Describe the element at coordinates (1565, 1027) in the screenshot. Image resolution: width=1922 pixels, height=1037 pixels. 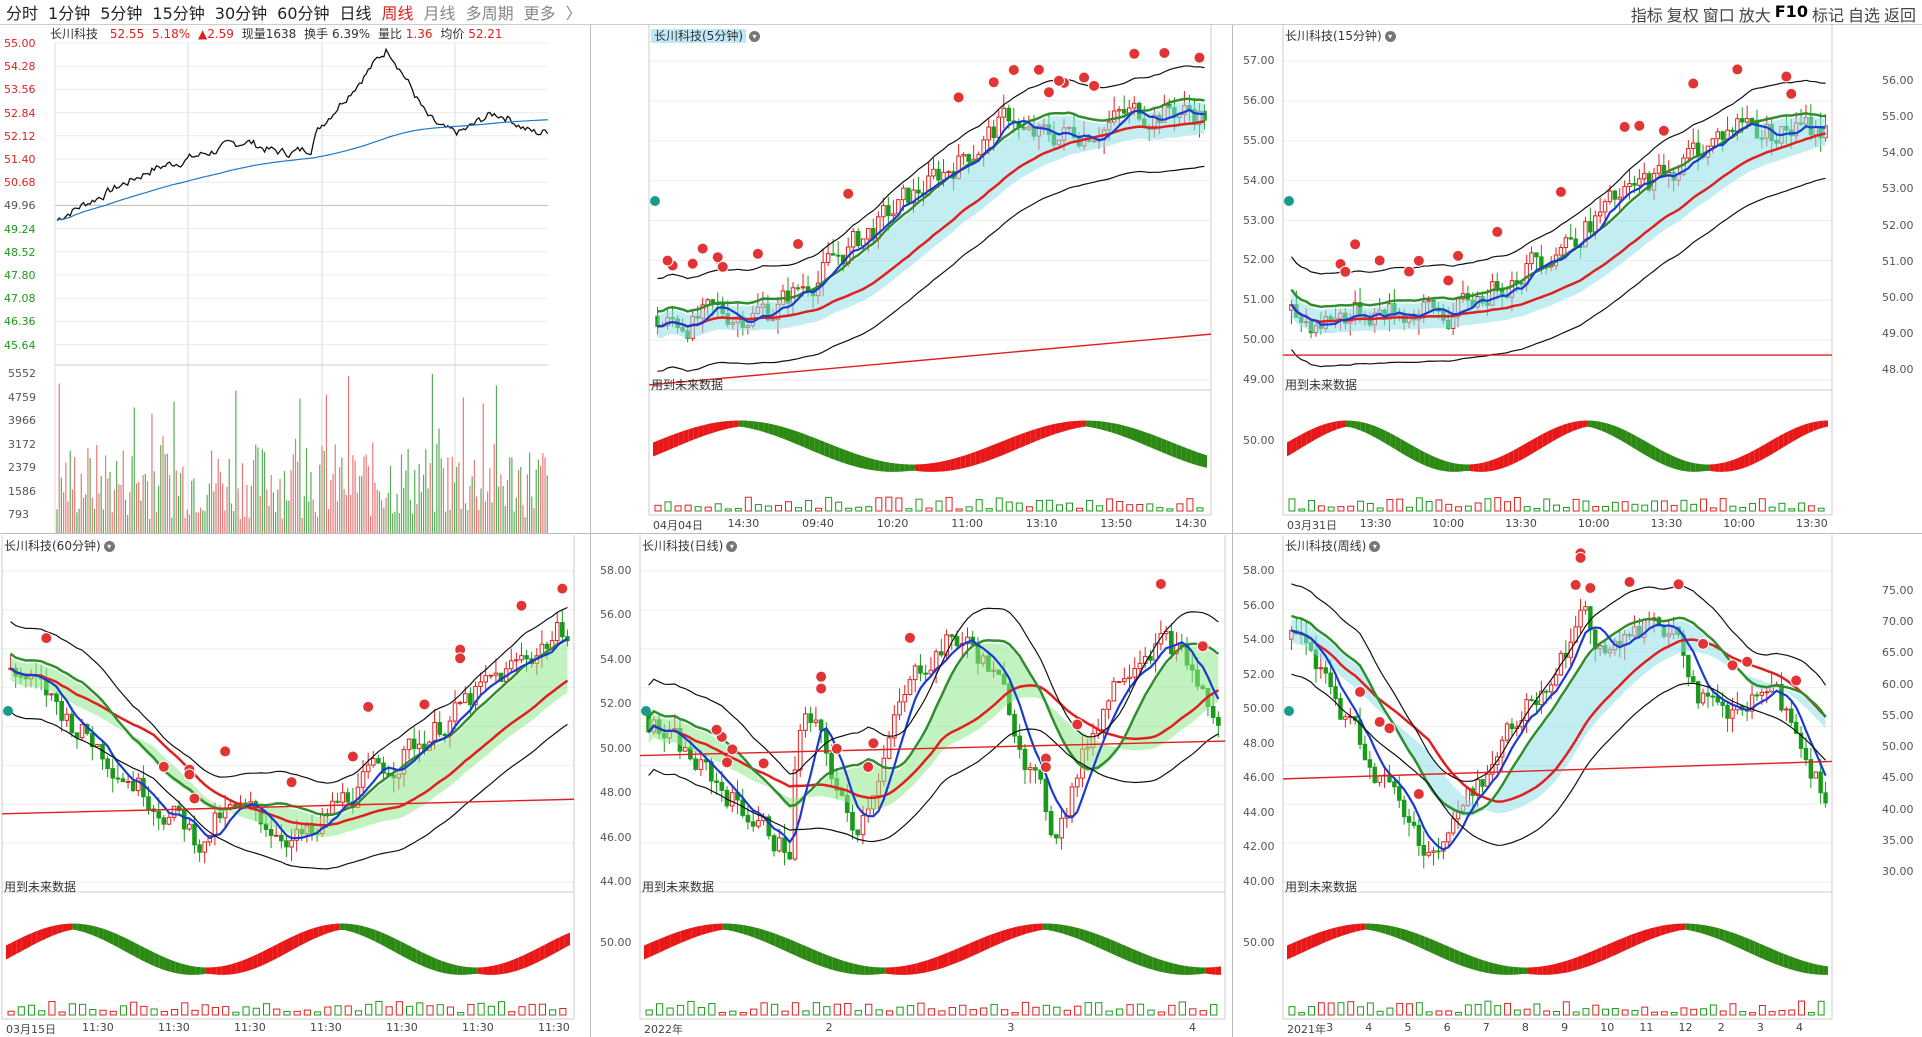
I see `time-label: 9` at that location.